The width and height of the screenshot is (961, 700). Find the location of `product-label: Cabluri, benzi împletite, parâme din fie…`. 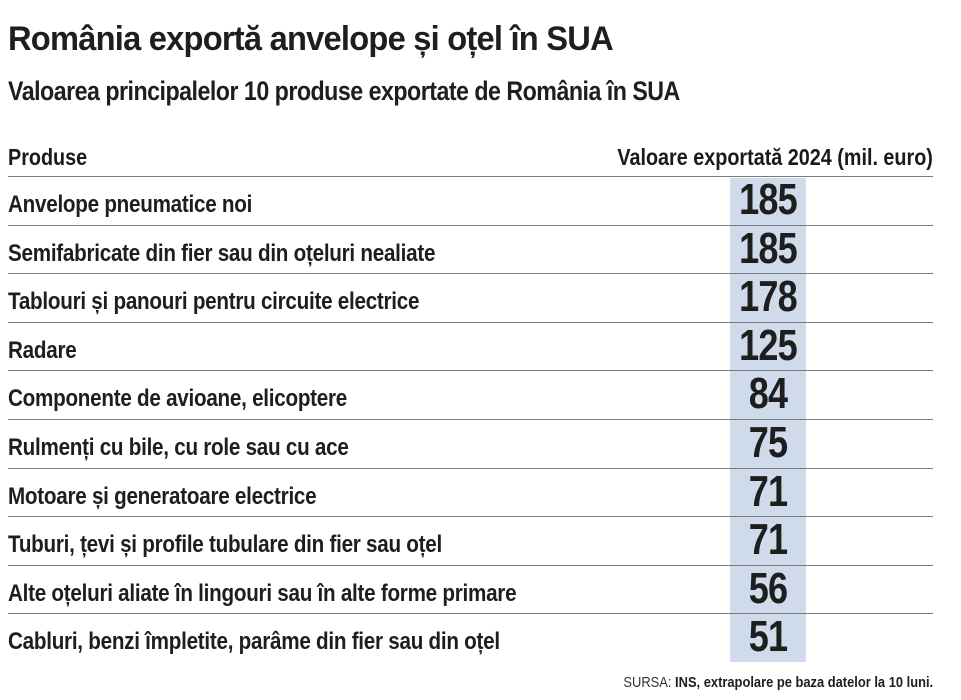

product-label: Cabluri, benzi împletite, parâme din fie… is located at coordinates (254, 642).